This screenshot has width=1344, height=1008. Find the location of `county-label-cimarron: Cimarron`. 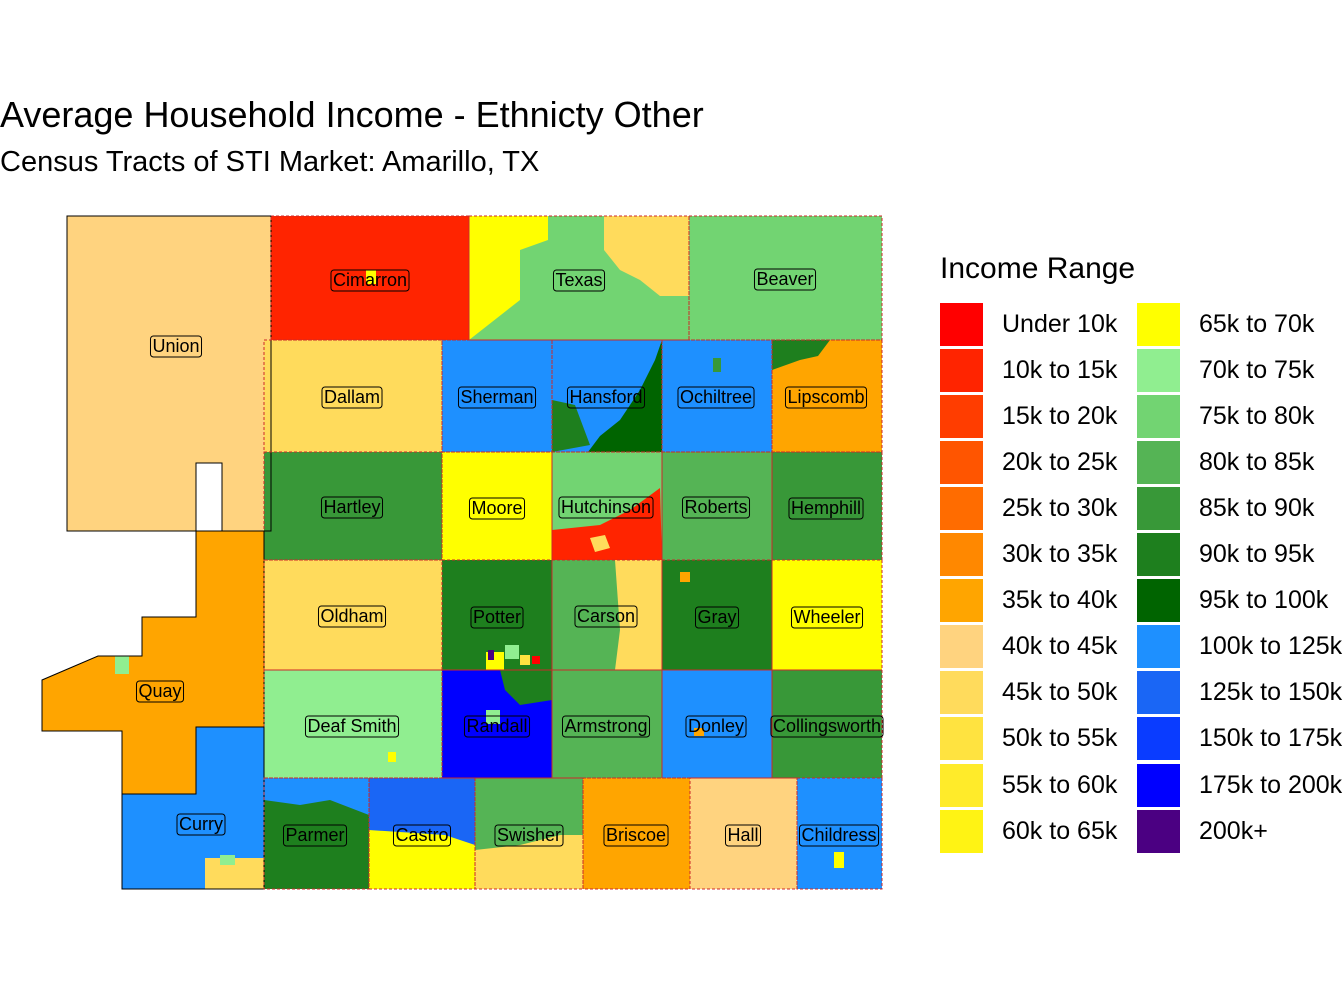

county-label-cimarron: Cimarron is located at coordinates (370, 280).